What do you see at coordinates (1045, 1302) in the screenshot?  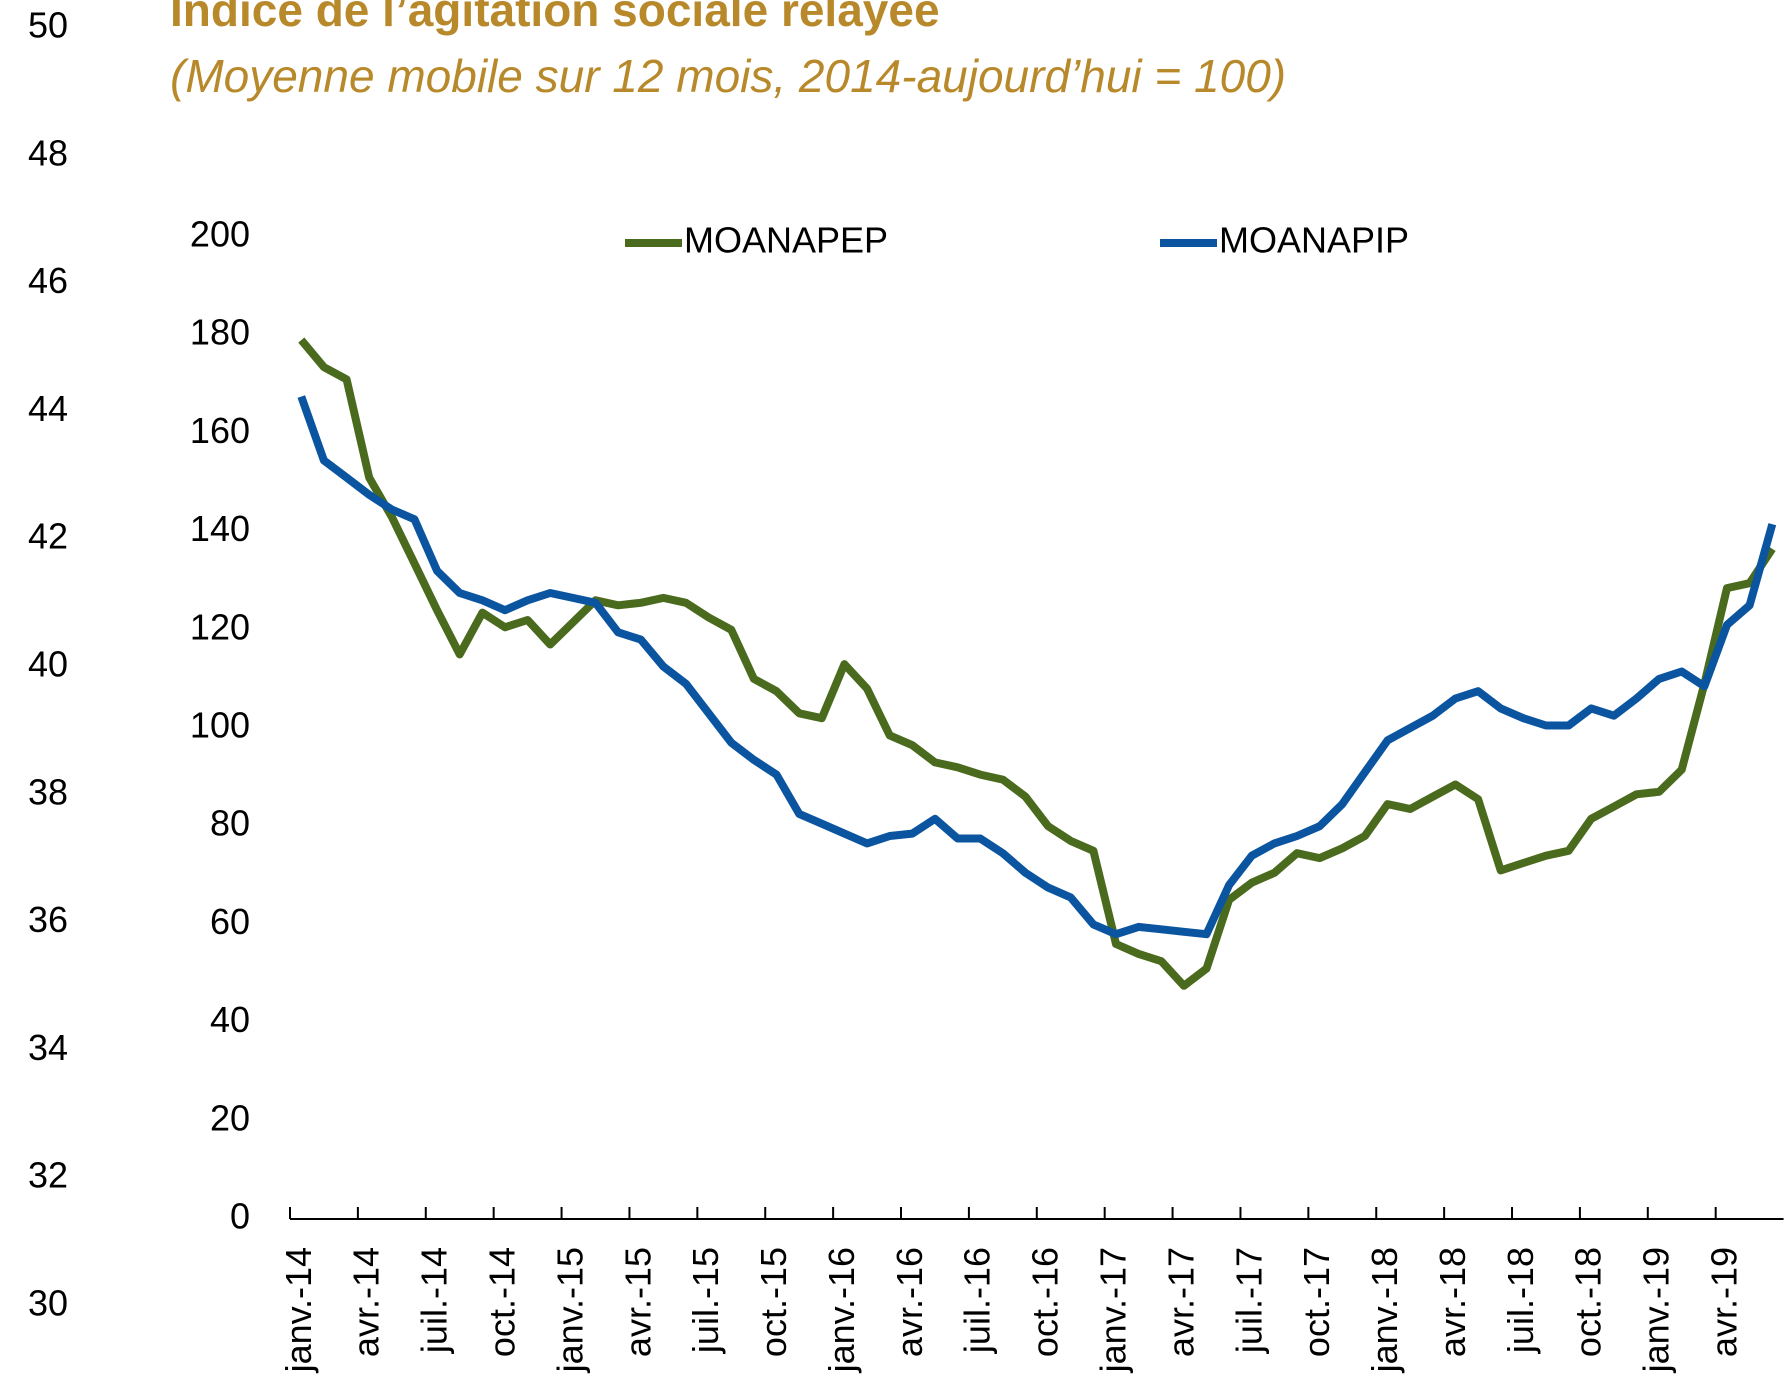 I see `x-tick-label: oct.-16` at bounding box center [1045, 1302].